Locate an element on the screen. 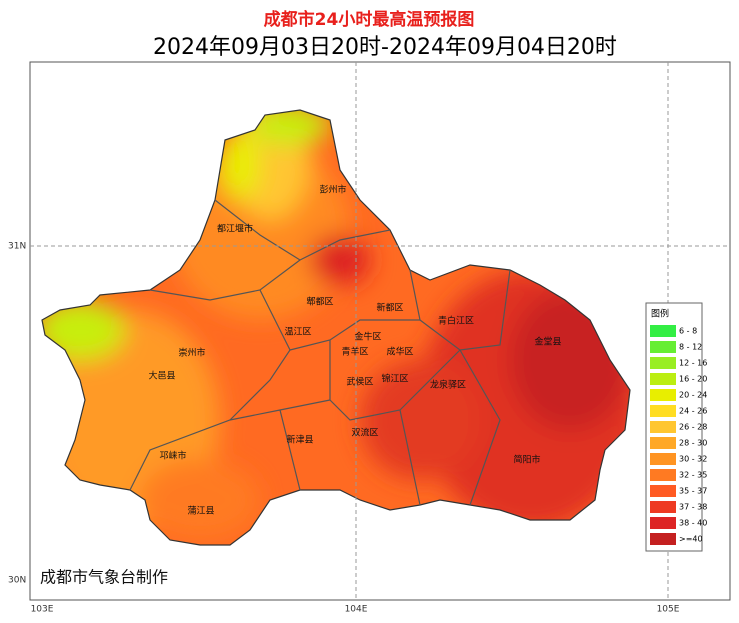  place-label: 简阳市 is located at coordinates (526, 460).